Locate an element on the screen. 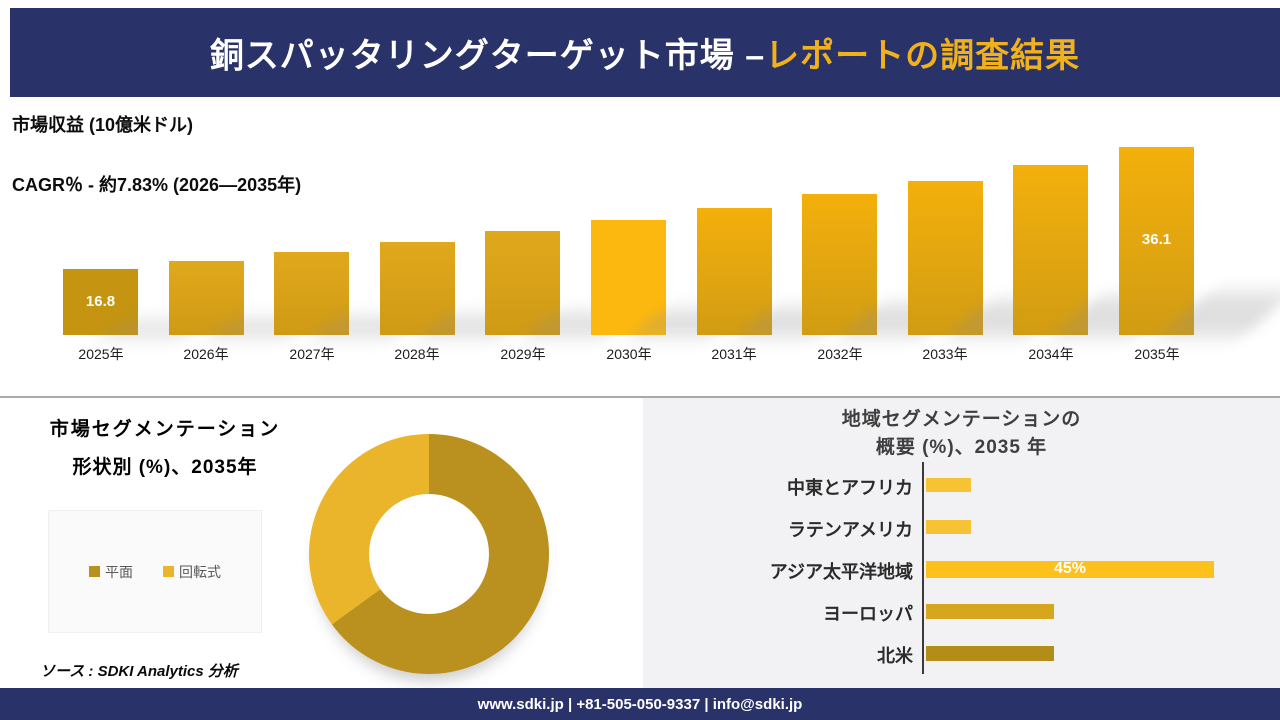 This screenshot has width=1280, height=720. region-bar-value-label: 45% is located at coordinates (1070, 568).